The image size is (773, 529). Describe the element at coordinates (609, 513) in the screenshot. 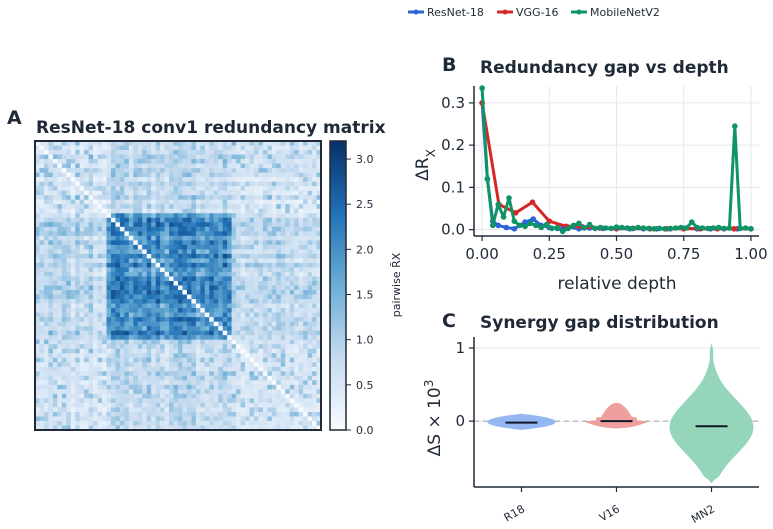

I see `category-label-v16: V16` at that location.